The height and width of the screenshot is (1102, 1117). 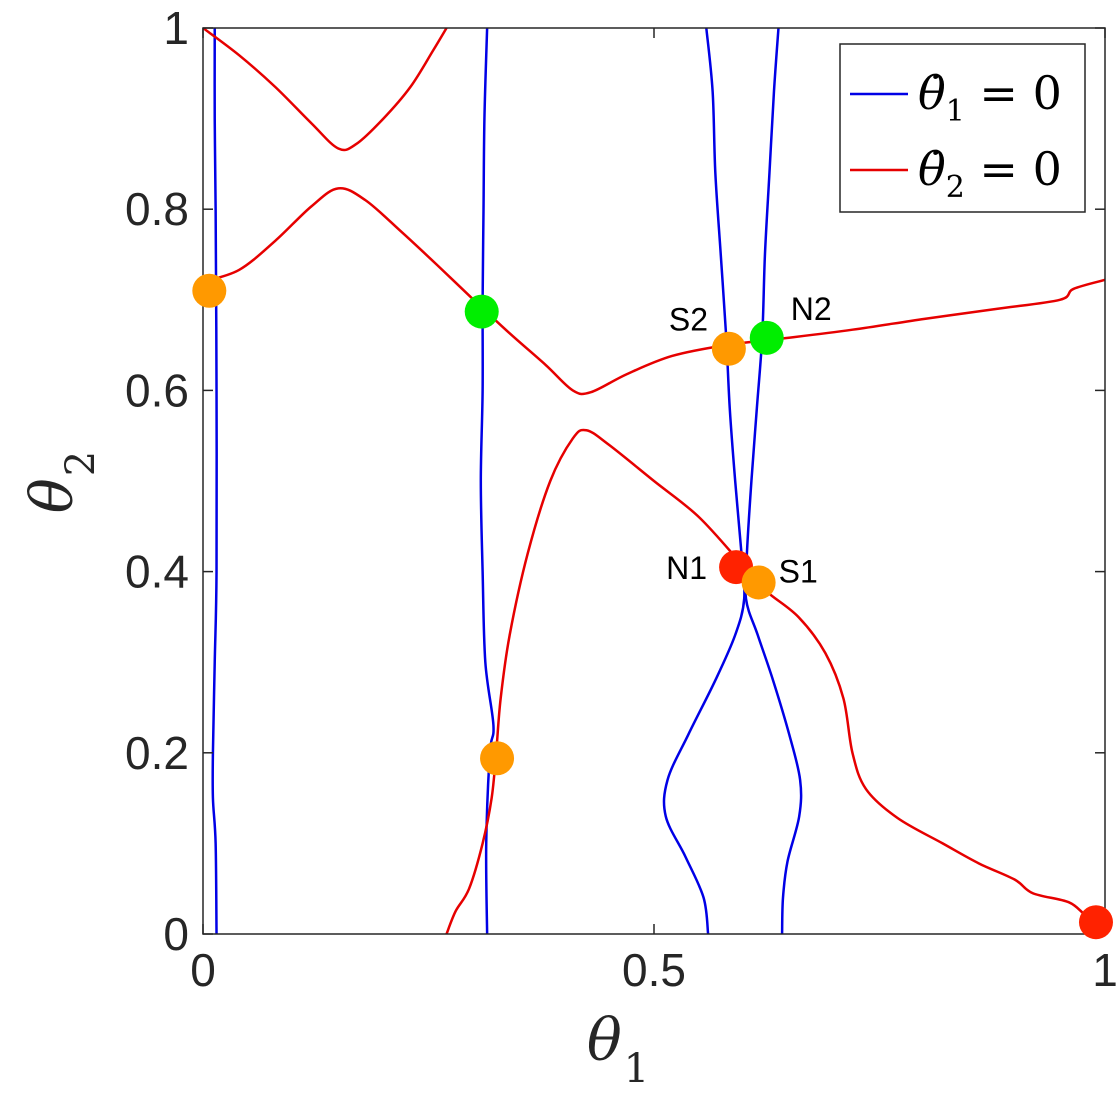 I want to click on point-label-s1: S1, so click(x=798, y=571).